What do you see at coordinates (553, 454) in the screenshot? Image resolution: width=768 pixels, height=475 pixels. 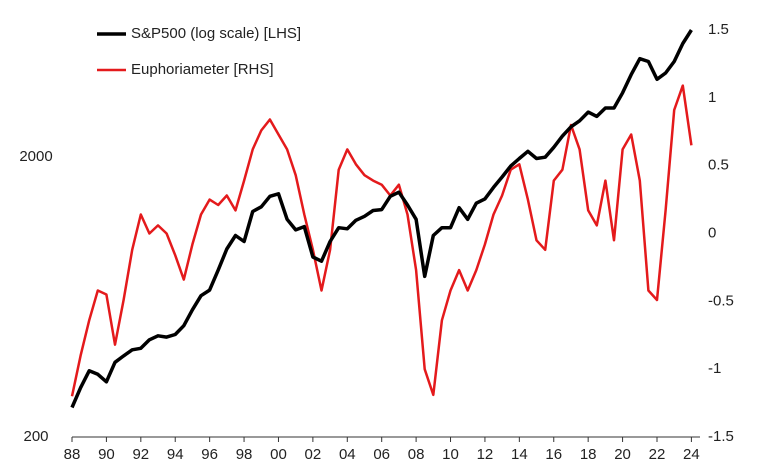 I see `x-tick-label: 16` at bounding box center [553, 454].